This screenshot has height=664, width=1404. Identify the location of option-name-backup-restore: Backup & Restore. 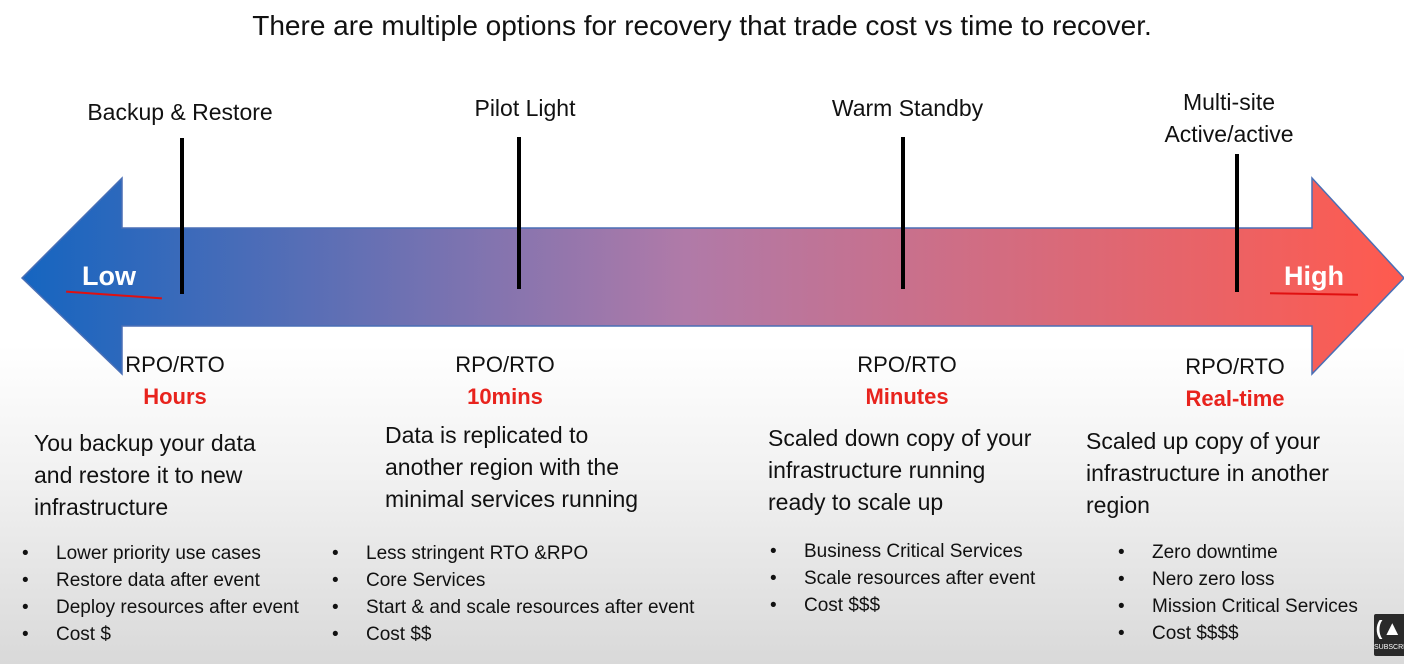
(180, 112).